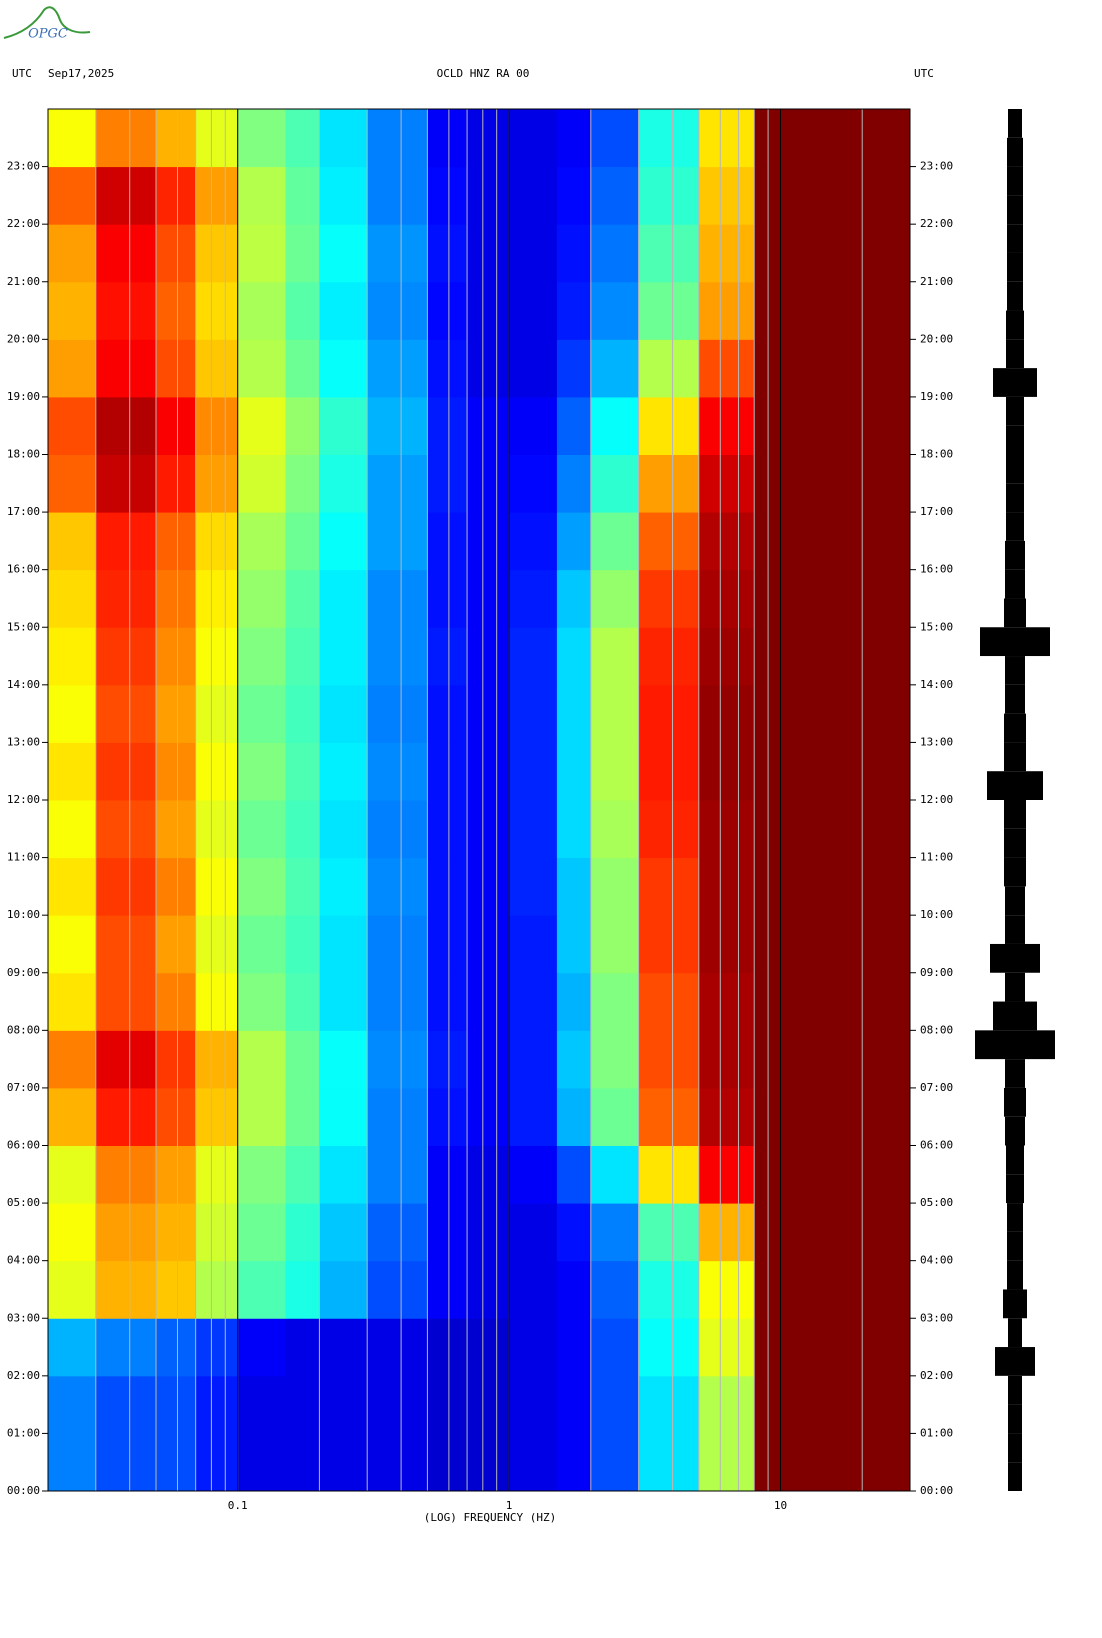 Image resolution: width=1102 pixels, height=1638 pixels. Describe the element at coordinates (23, 1202) in the screenshot. I see `y-tick-label: 05:00` at that location.